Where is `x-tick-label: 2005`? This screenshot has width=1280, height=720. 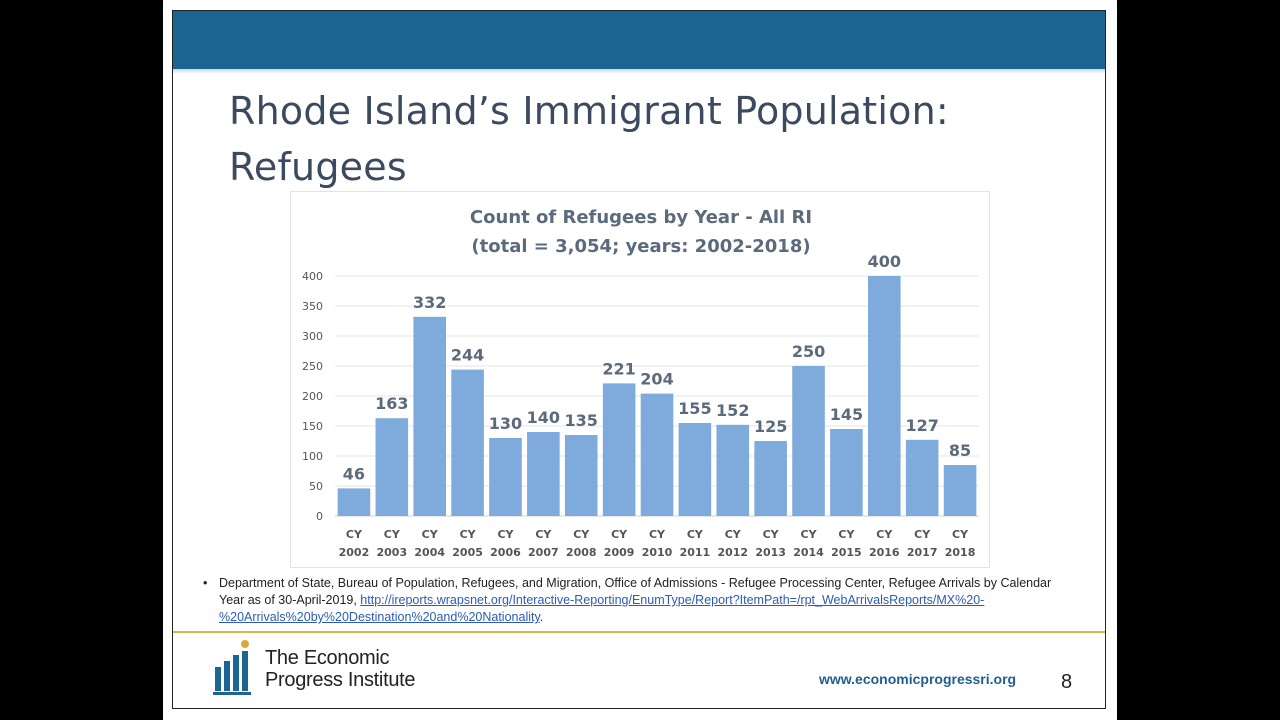
x-tick-label: 2005 is located at coordinates (467, 552).